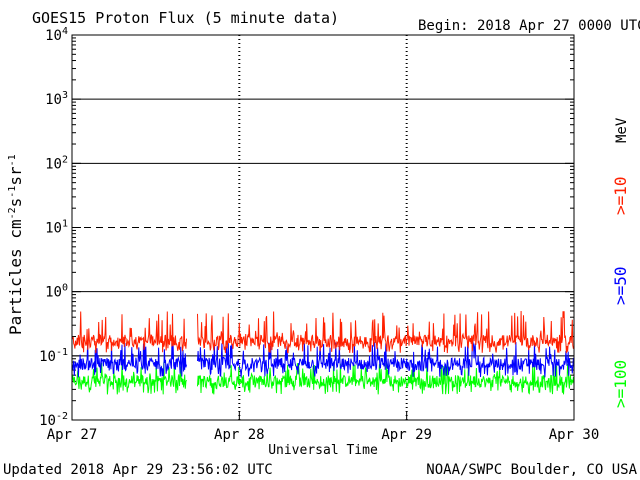 The image size is (640, 480). Describe the element at coordinates (72, 435) in the screenshot. I see `x-tick-label: Apr 27` at that location.